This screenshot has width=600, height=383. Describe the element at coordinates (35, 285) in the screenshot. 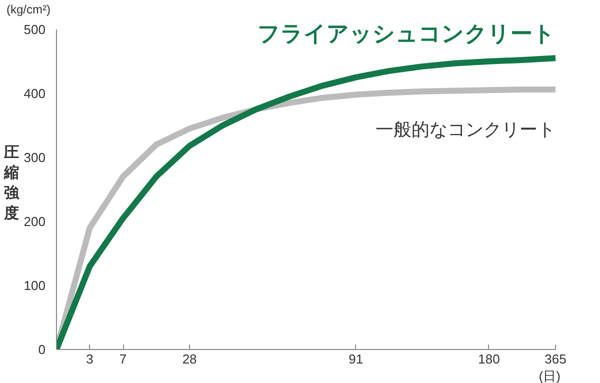

I see `y-tick-label: 100` at that location.